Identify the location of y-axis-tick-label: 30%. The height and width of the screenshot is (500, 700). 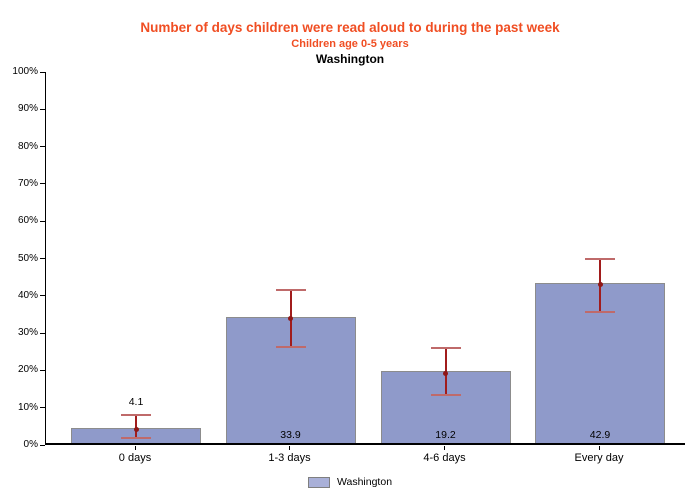
(27, 333).